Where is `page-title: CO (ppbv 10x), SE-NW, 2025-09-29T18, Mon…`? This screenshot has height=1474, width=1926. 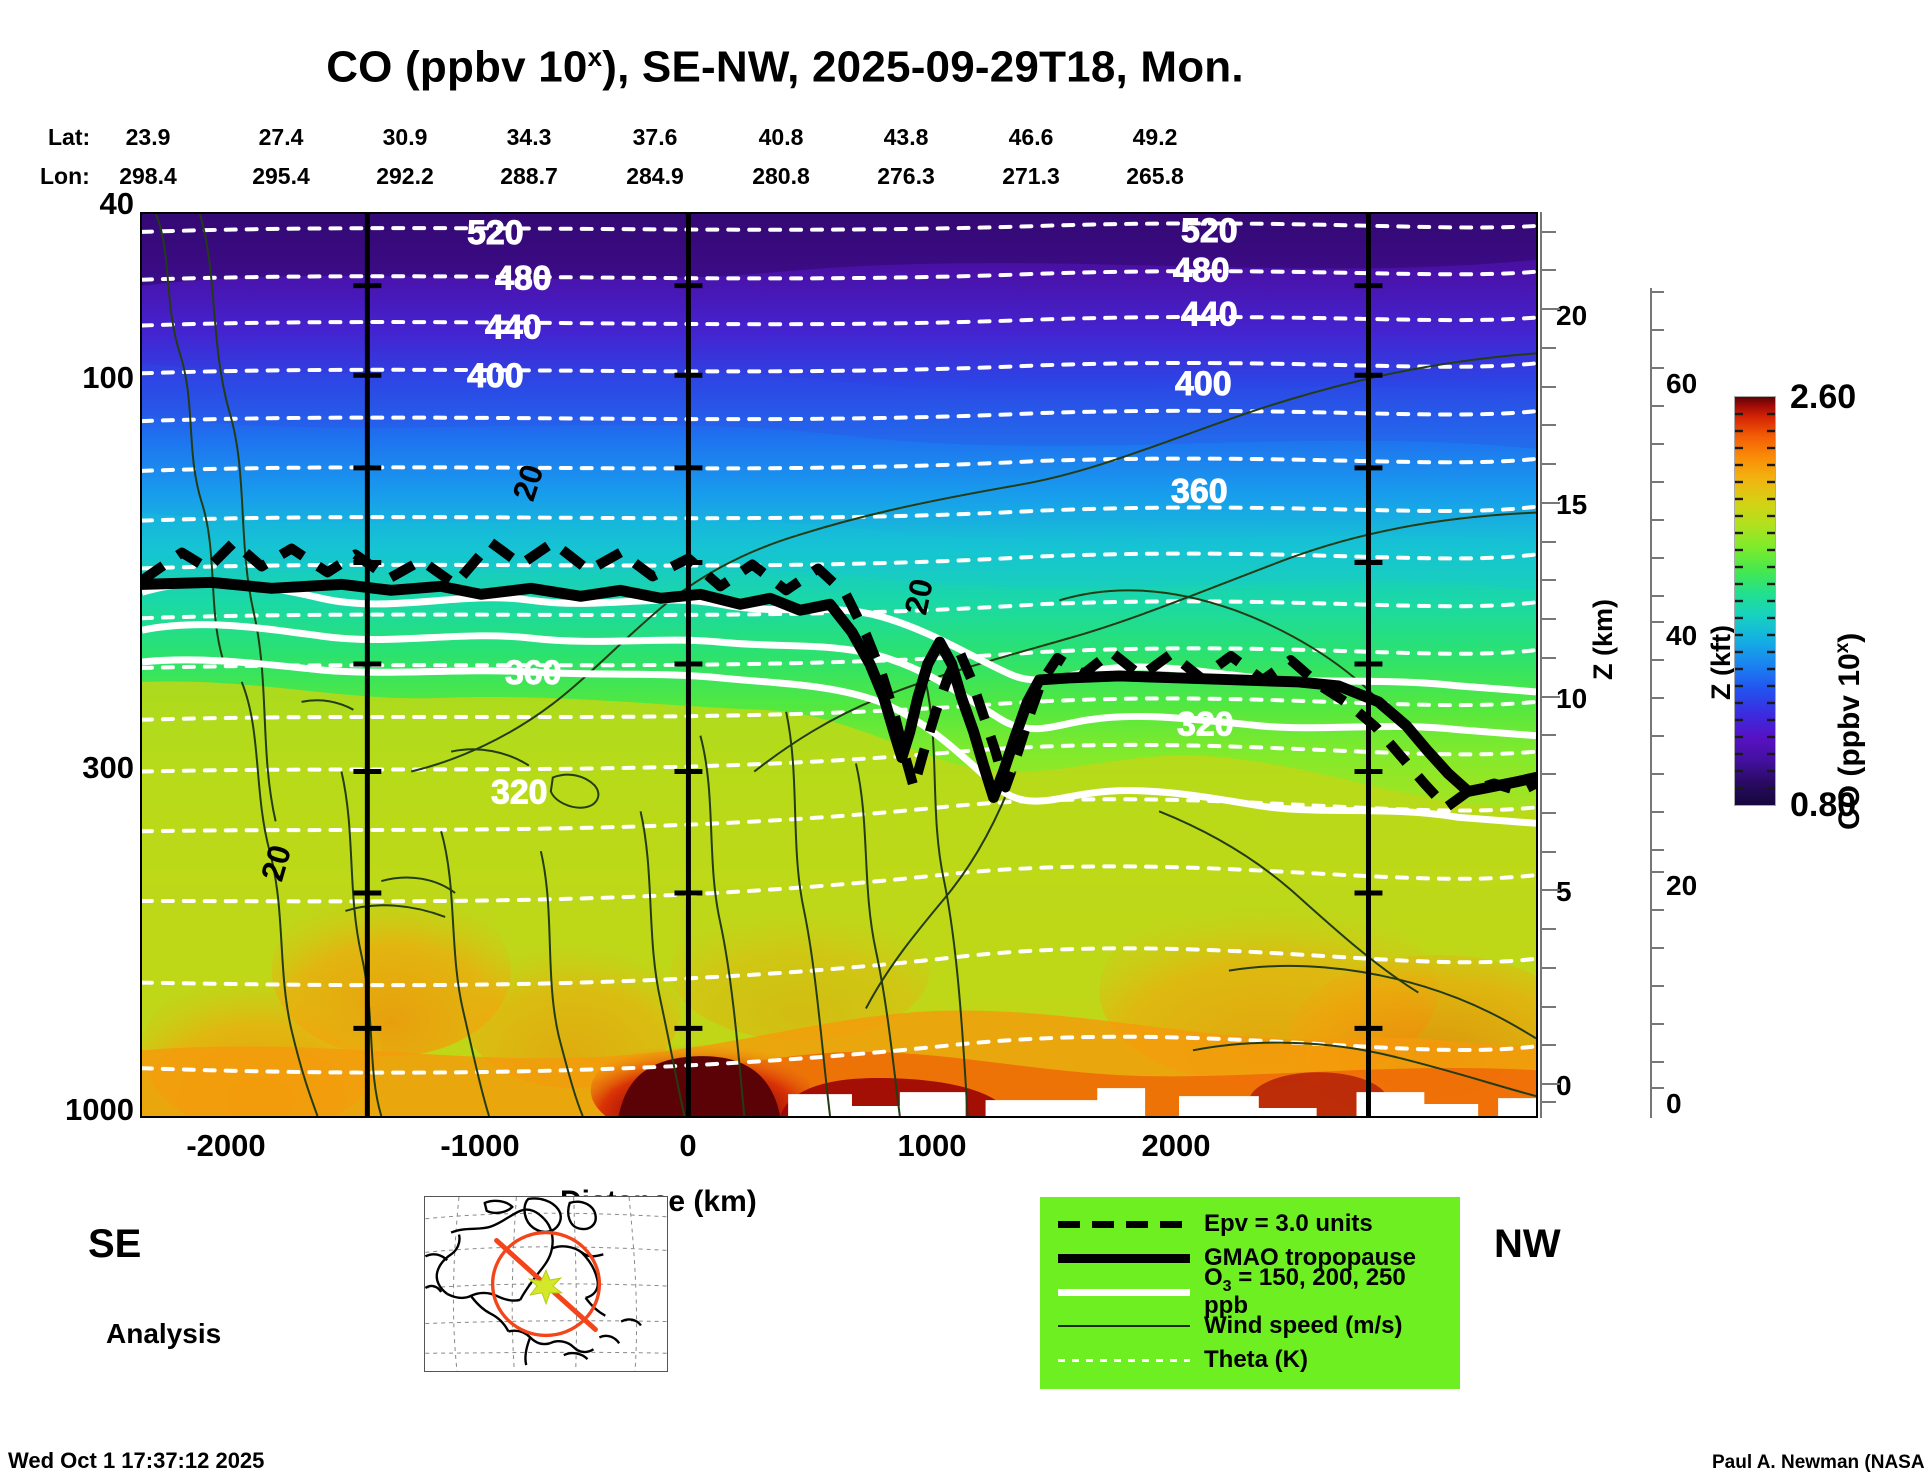
page-title: CO (ppbv 10x), SE-NW, 2025-09-29T18, Mon… is located at coordinates (785, 67).